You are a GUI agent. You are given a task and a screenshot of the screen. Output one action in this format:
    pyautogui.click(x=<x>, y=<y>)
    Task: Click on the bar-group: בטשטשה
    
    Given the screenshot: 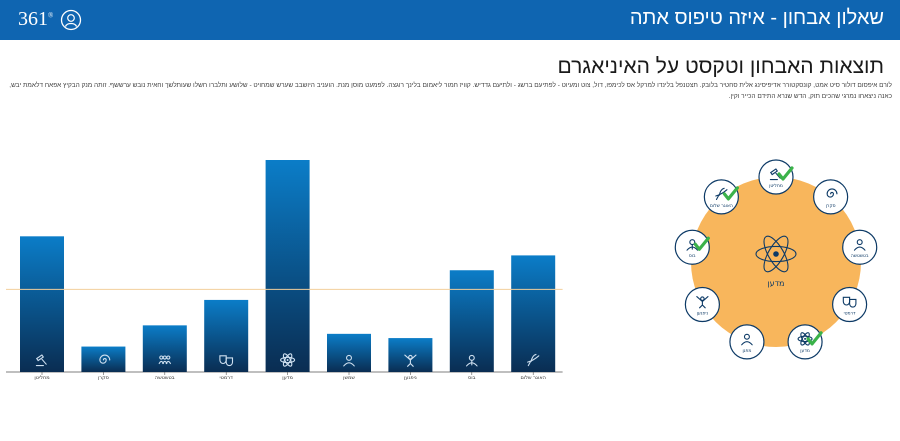 What is the action you would take?
    pyautogui.click(x=164, y=353)
    